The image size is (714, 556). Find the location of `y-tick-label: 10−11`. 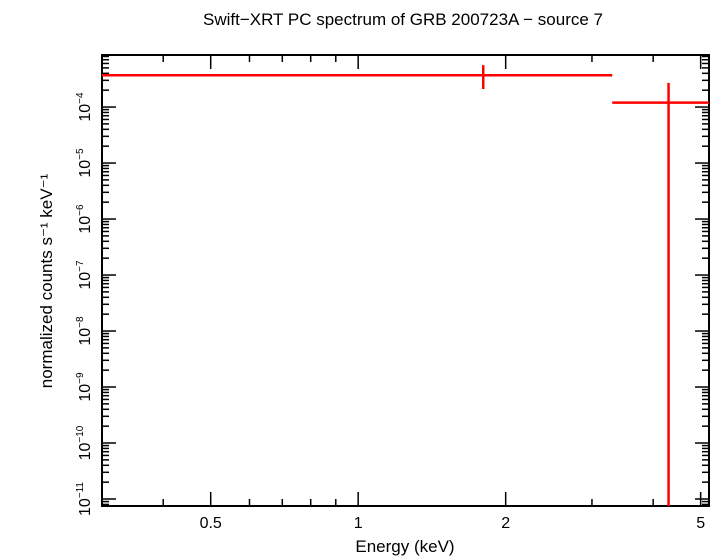

y-tick-label: 10−11 is located at coordinates (84, 499).